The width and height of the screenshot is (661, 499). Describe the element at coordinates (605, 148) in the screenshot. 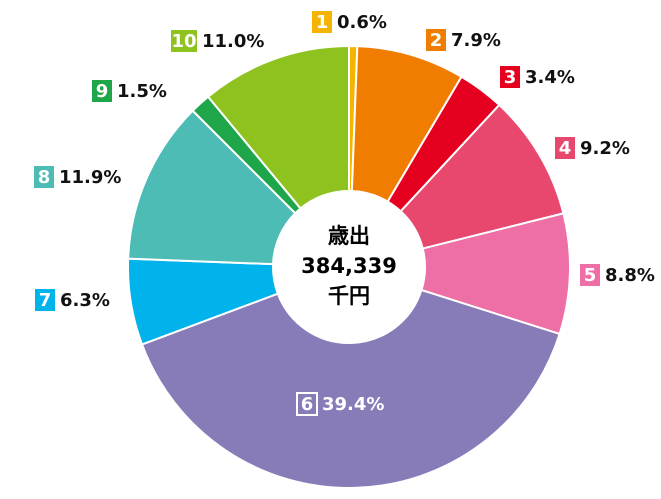

I see `value-label: 9.2%` at that location.